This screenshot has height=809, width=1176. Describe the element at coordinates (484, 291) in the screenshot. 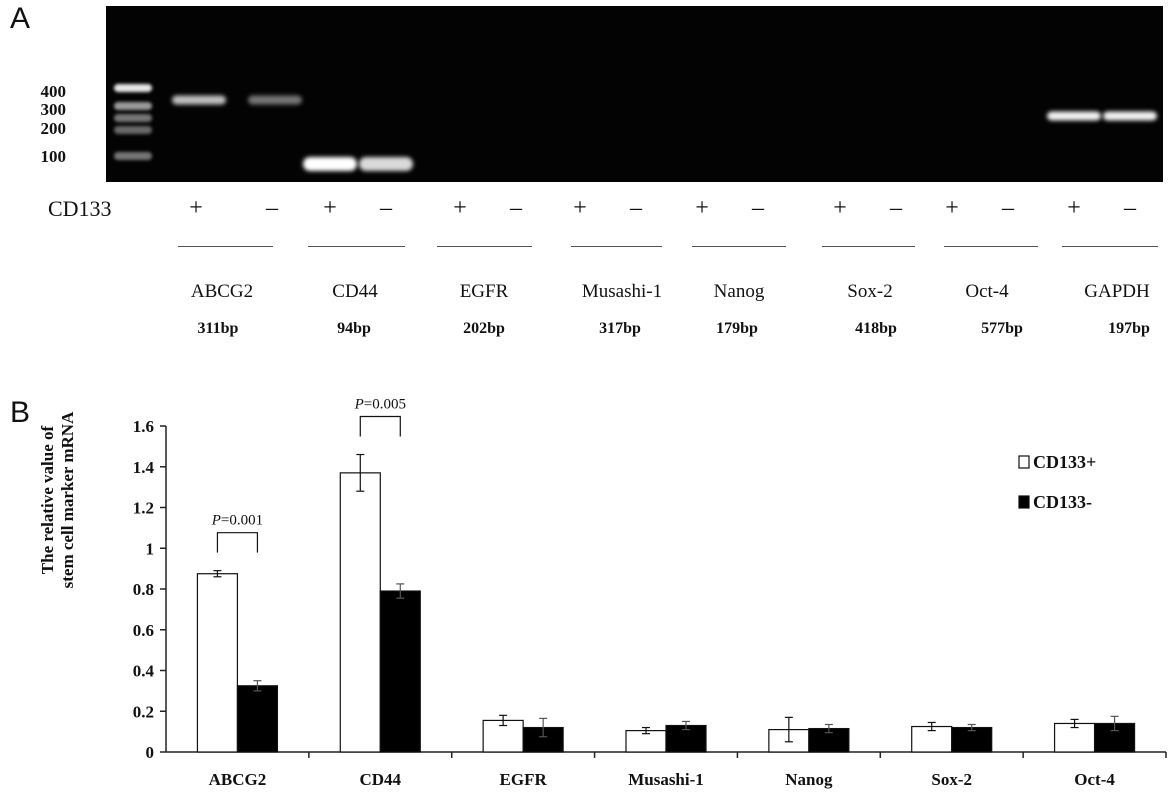

I see `gene-name: EGFR` at that location.